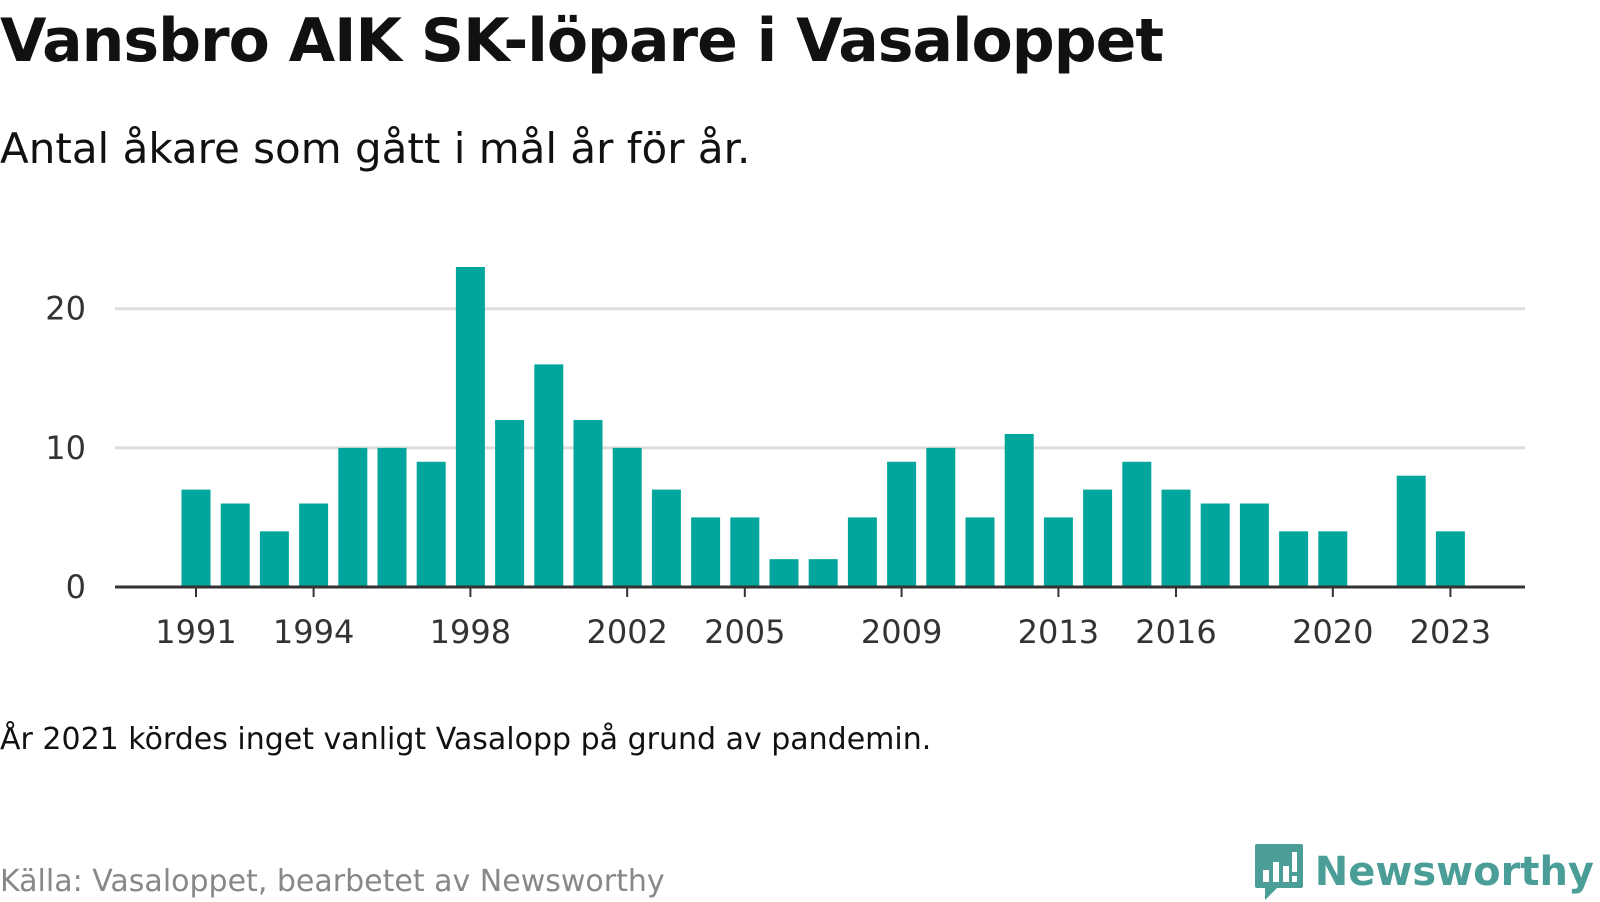 Image resolution: width=1600 pixels, height=902 pixels. What do you see at coordinates (627, 517) in the screenshot?
I see `bar-2002` at bounding box center [627, 517].